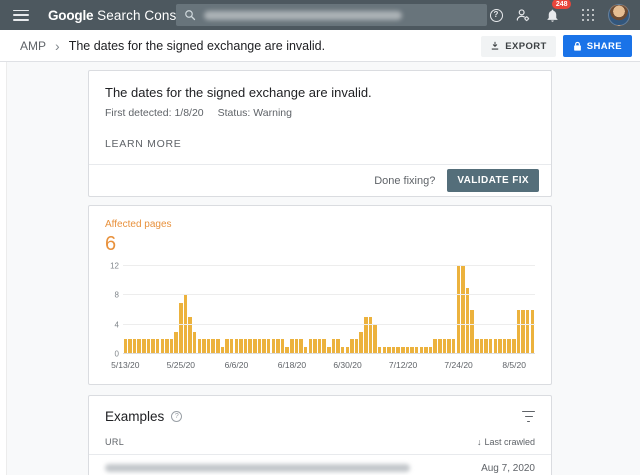 This screenshot has height=475, width=640. I want to click on account-avatar, so click(619, 15).